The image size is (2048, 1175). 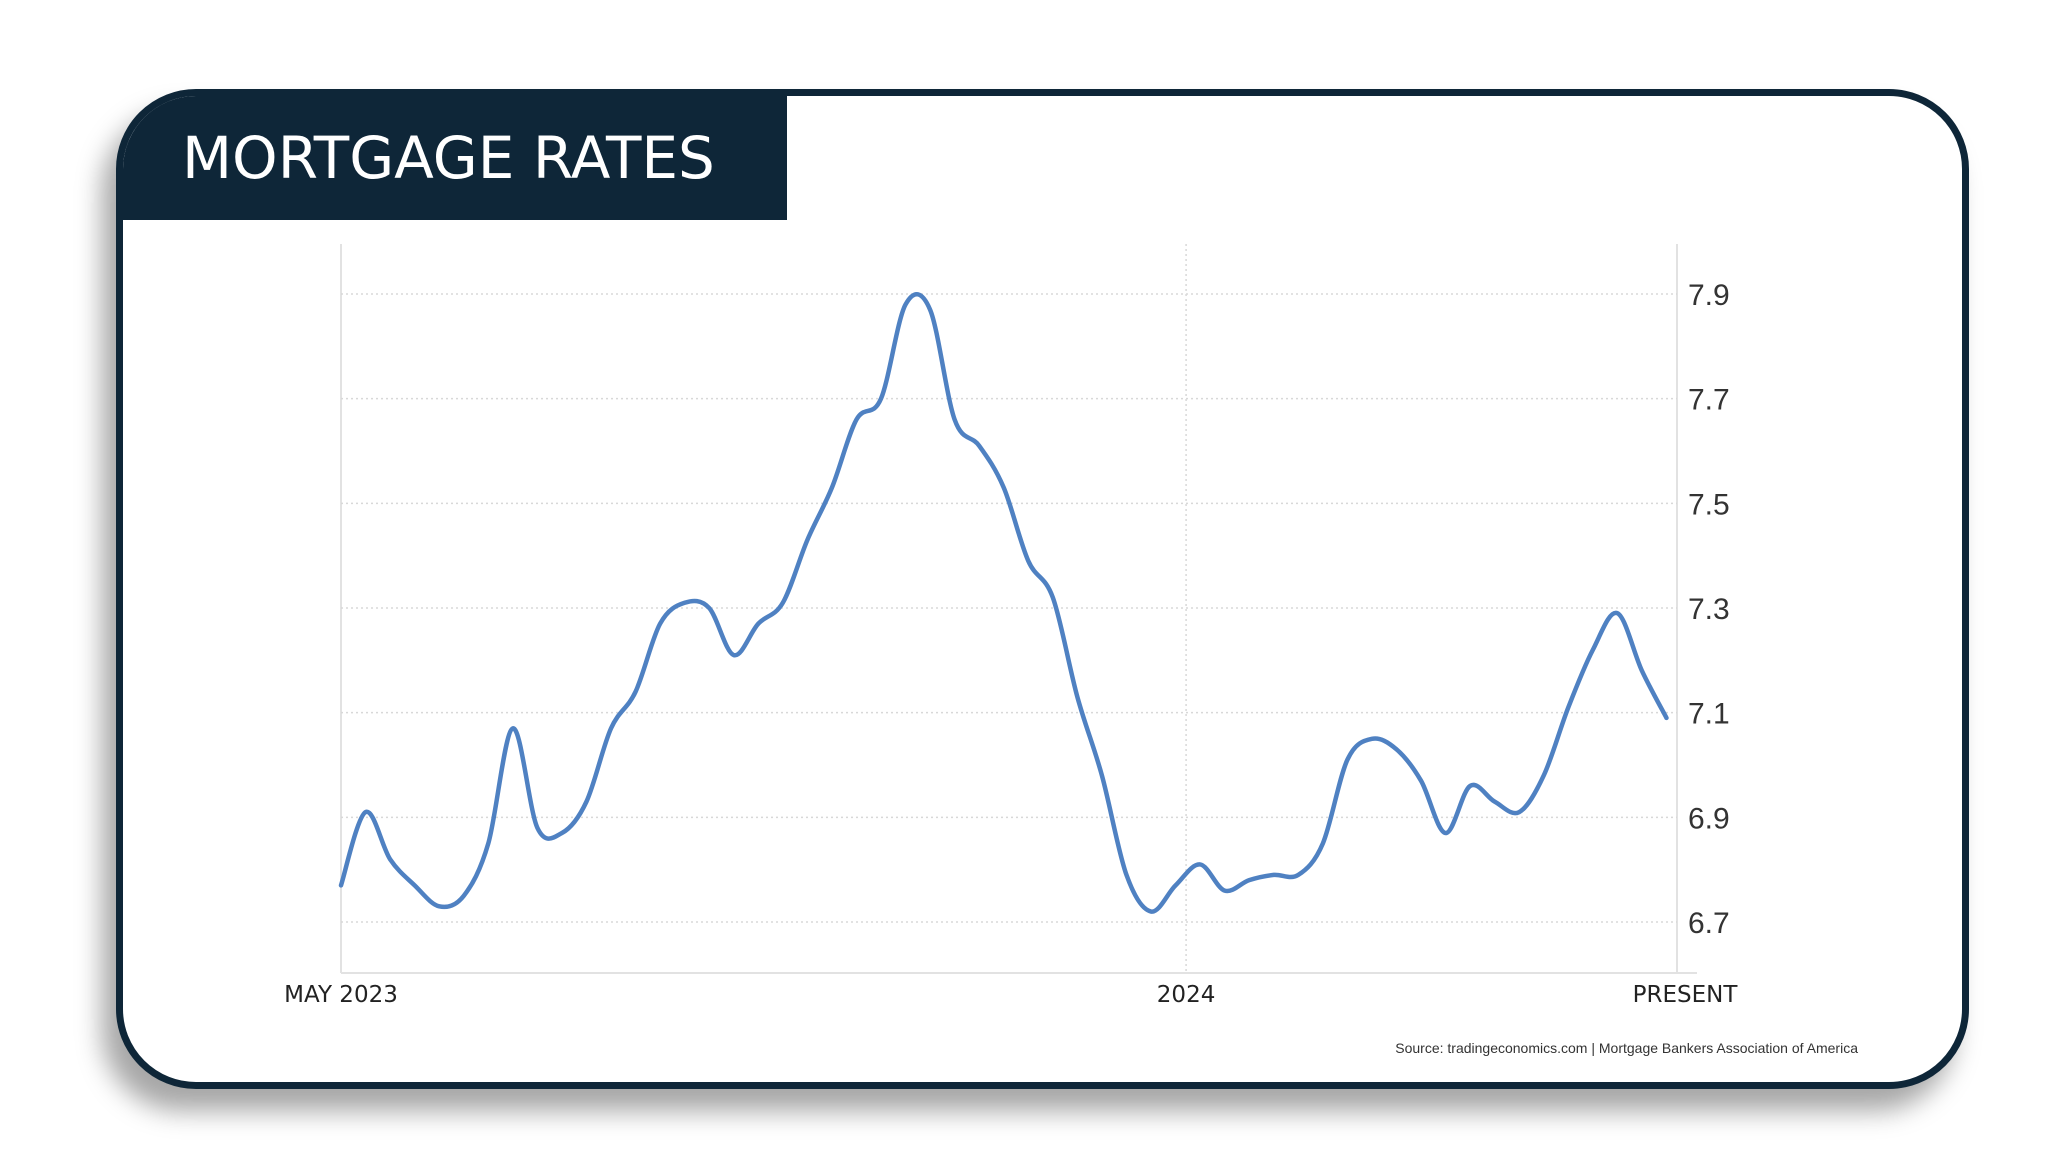 I want to click on y-tick-label: 6.9, so click(x=1709, y=818).